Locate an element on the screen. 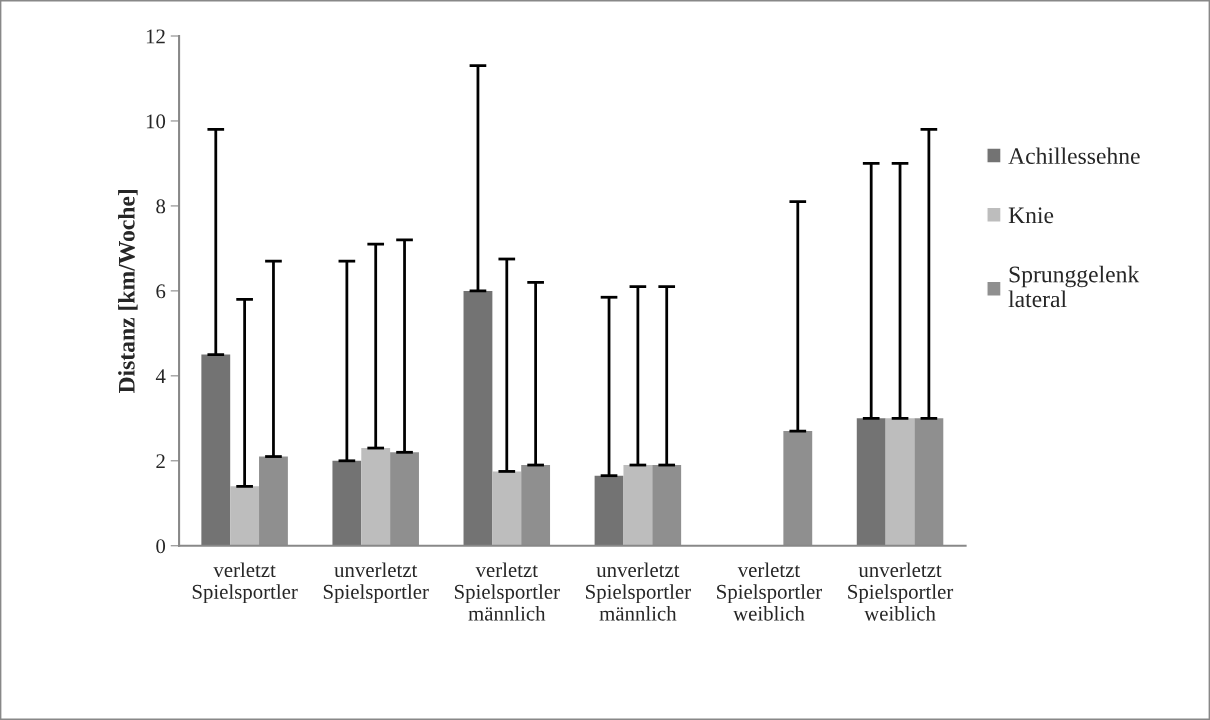  x-tick-label: verletzt Spielsportler weiblich is located at coordinates (770, 591).